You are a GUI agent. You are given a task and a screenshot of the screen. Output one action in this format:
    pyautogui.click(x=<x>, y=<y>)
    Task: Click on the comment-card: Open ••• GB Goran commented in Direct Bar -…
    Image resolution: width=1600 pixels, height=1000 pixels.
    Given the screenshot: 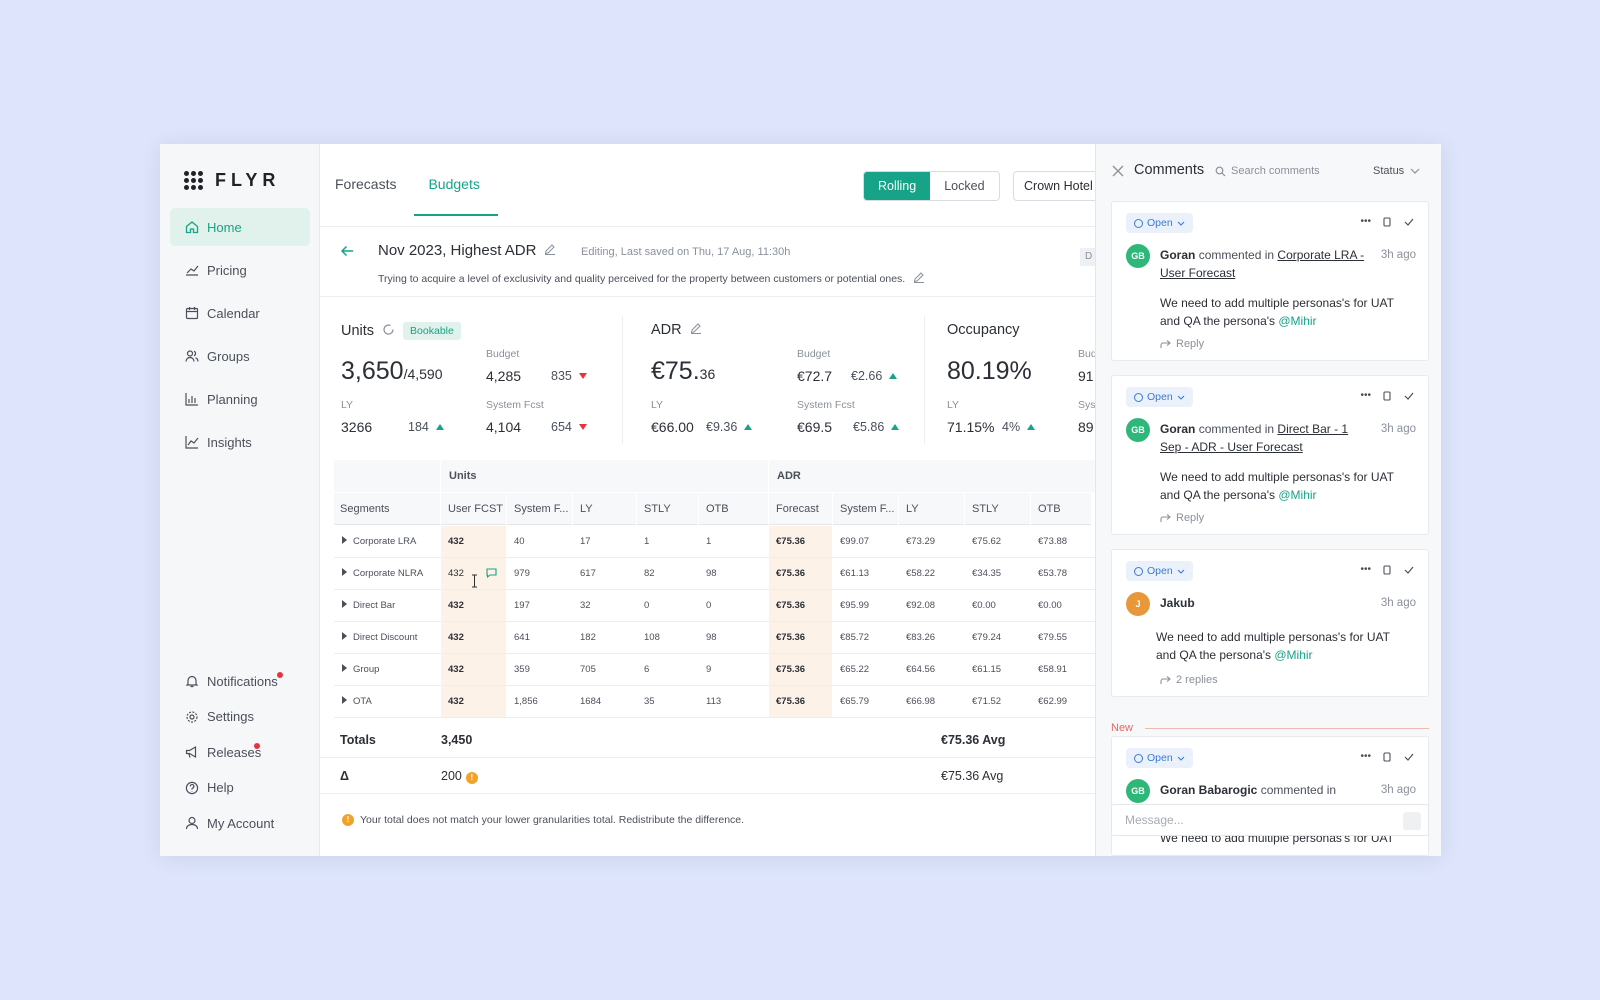 What is the action you would take?
    pyautogui.click(x=1270, y=455)
    